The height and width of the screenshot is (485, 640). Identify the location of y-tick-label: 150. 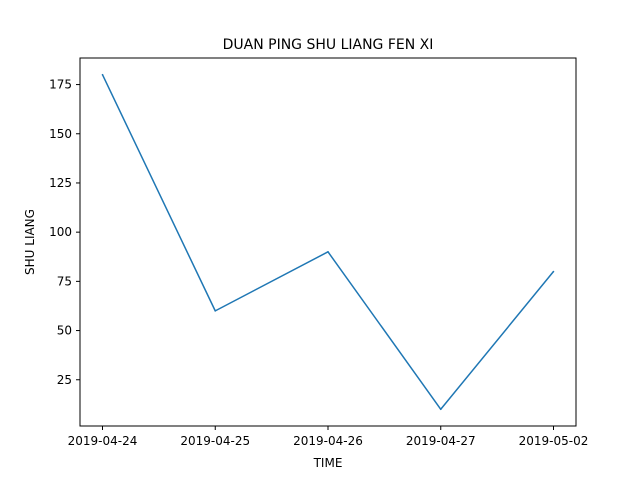
(60, 134).